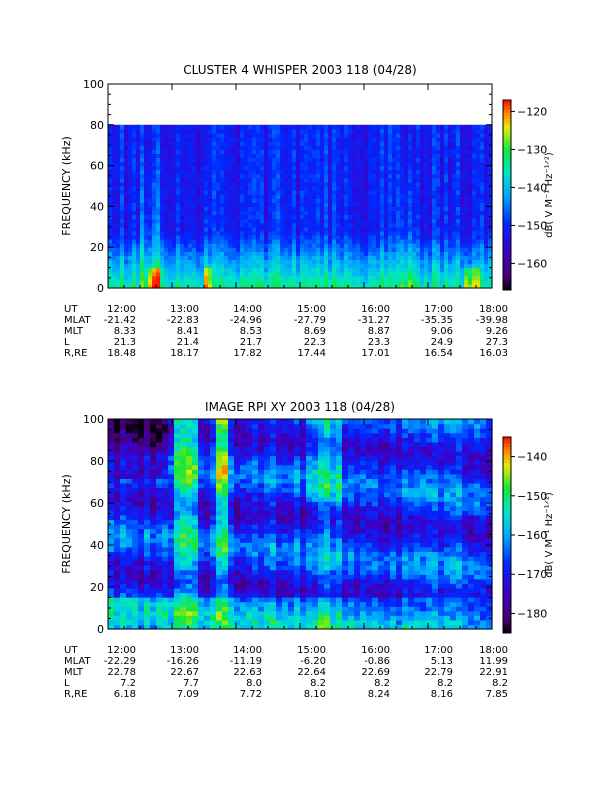 The image size is (600, 800). Describe the element at coordinates (438, 353) in the screenshot. I see `ephemeris-value: 16.54` at that location.